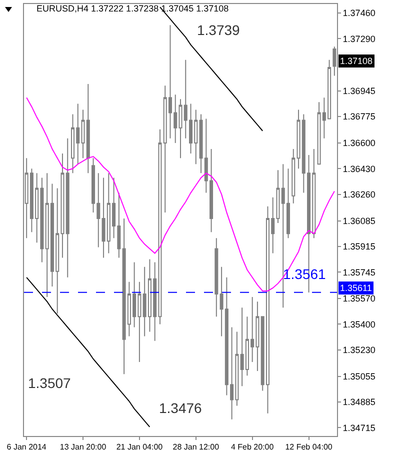 The width and height of the screenshot is (397, 450). What do you see at coordinates (359, 39) in the screenshot?
I see `y-tick-label: 1.37290` at bounding box center [359, 39].